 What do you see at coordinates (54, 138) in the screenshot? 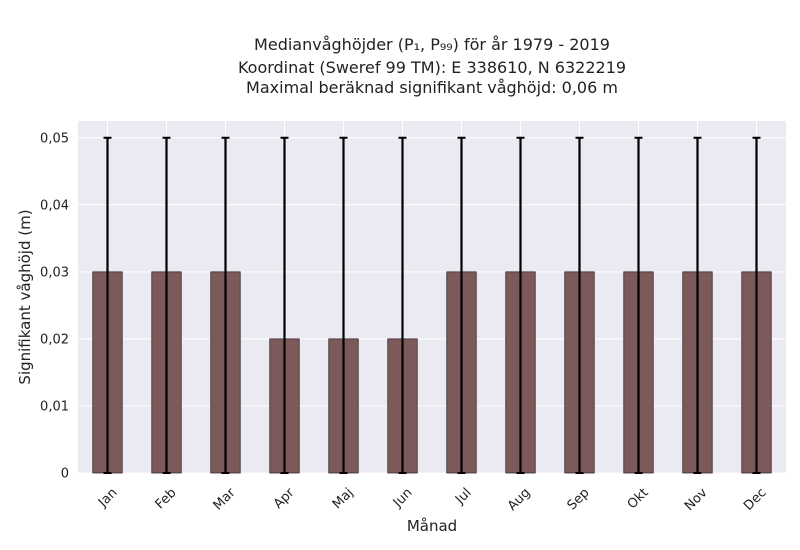
I see `y-tick-label: 0,05` at bounding box center [54, 138].